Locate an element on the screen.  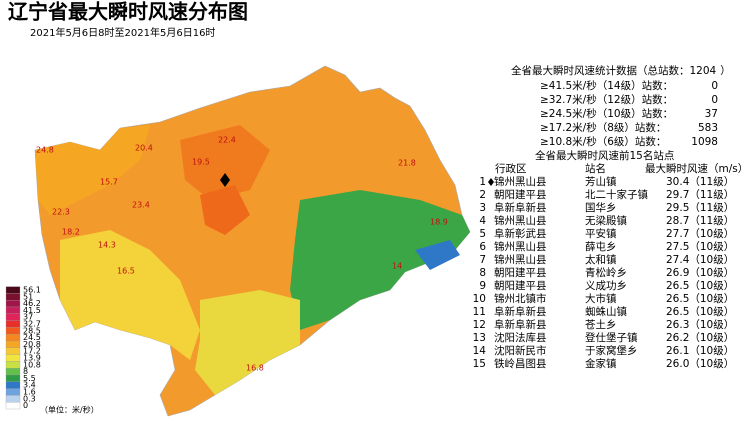
table-cell: 阜新阜新县 is located at coordinates (520, 324).